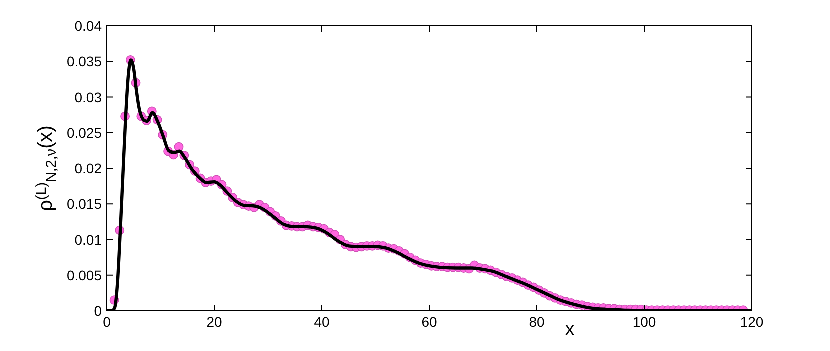 This screenshot has width=830, height=351. Describe the element at coordinates (214, 322) in the screenshot. I see `x-tick-label: 20` at that location.